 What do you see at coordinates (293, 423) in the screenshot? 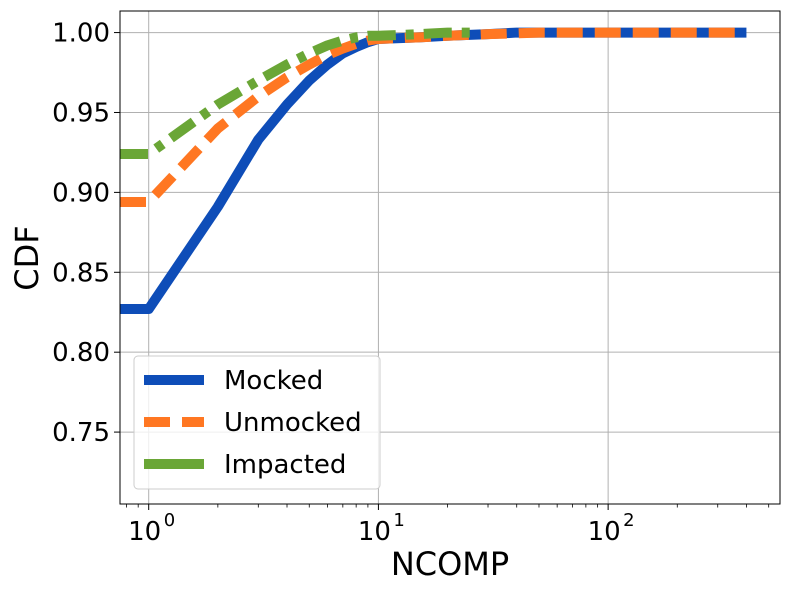
I see `legend-label: Unmocked` at bounding box center [293, 423].